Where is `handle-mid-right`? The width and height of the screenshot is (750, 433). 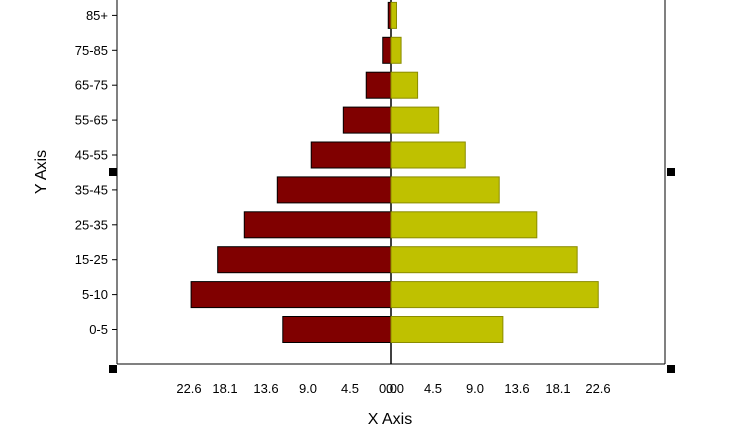
handle-mid-right is located at coordinates (671, 172).